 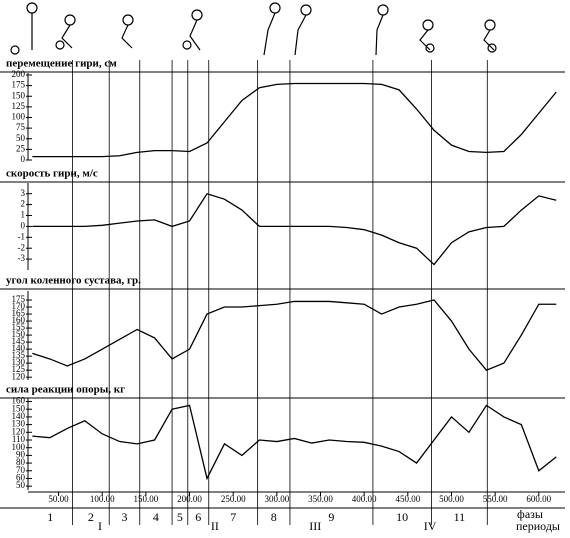 What do you see at coordinates (19, 439) in the screenshot?
I see `y-tick-label: 110` at bounding box center [19, 439].